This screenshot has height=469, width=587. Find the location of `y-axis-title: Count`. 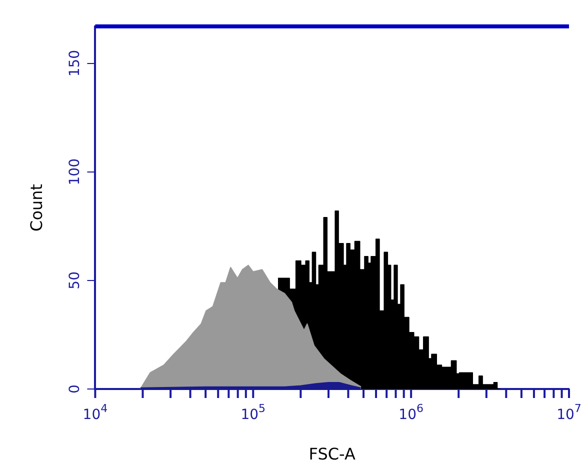

y-axis-title: Count is located at coordinates (36, 208).